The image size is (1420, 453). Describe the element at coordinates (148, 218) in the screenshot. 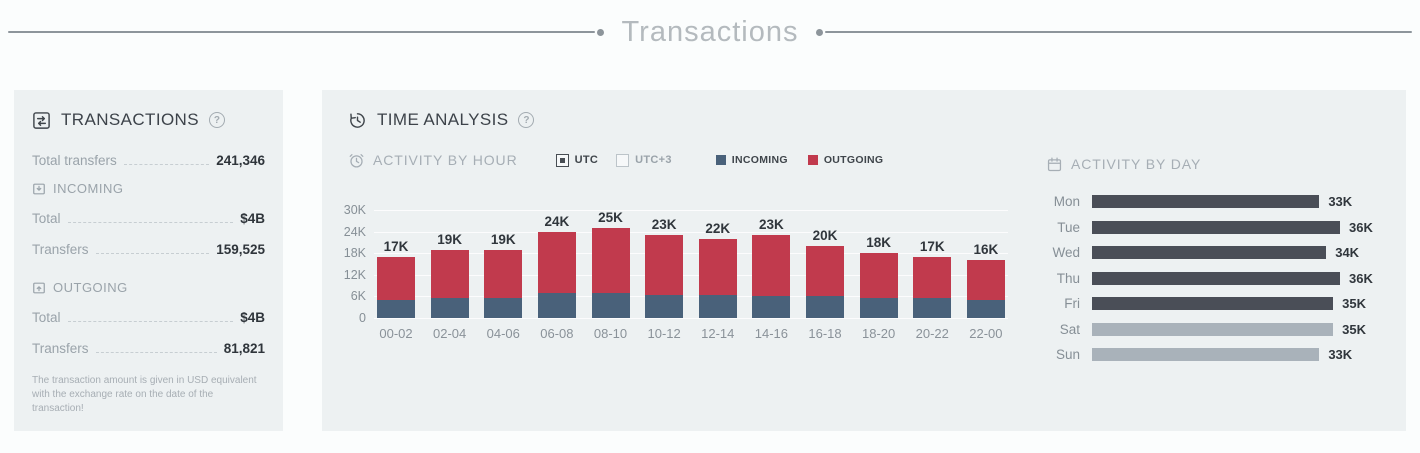

I see `incoming-total-row: Total $4B` at that location.